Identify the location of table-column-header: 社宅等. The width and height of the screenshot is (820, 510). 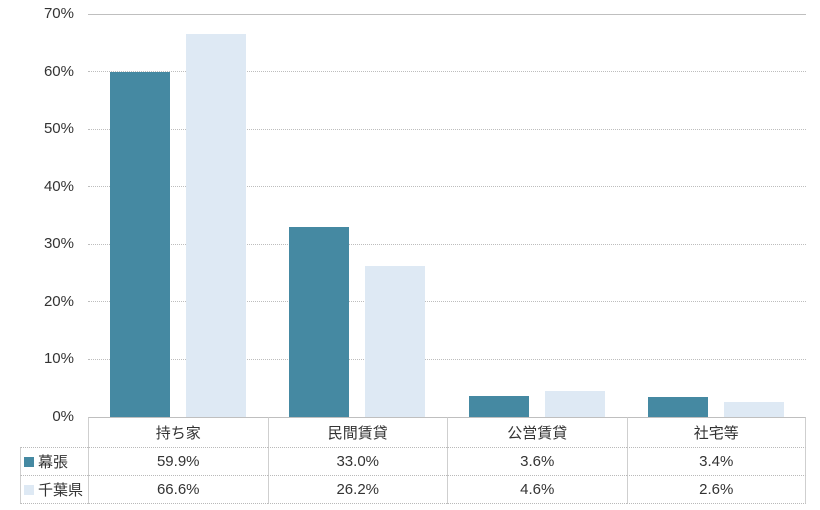
(716, 432).